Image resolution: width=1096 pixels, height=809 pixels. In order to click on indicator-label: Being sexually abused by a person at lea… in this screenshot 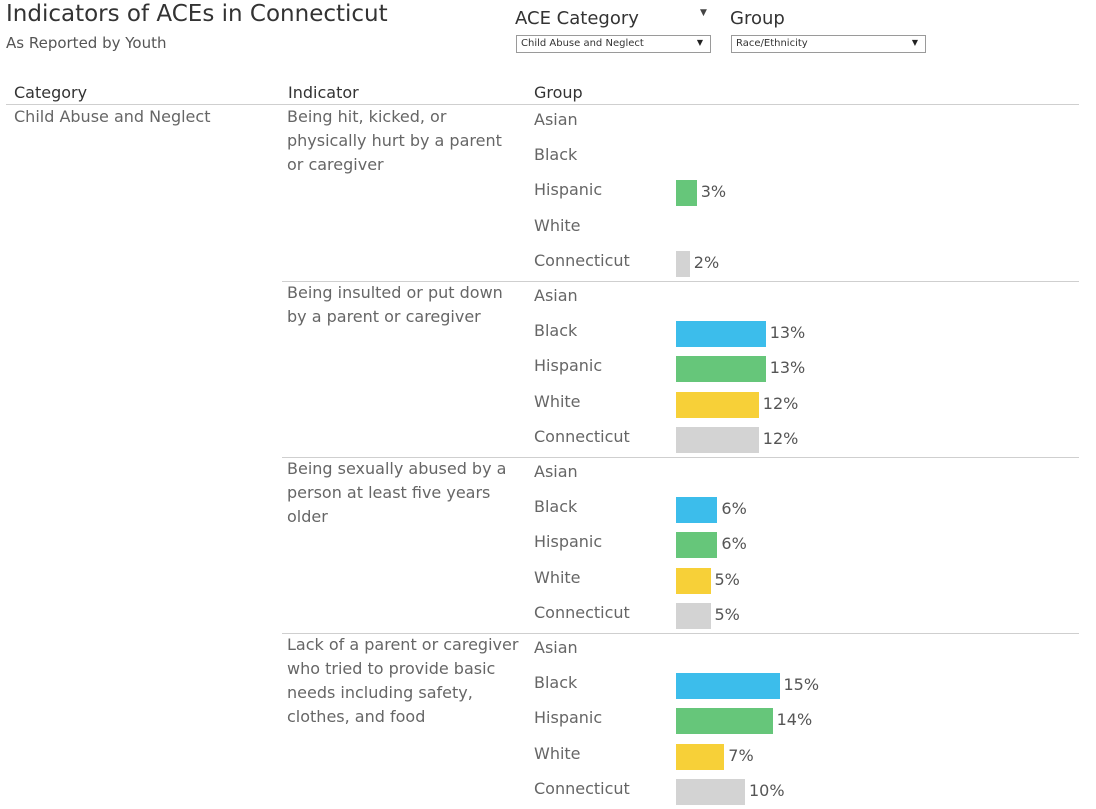, I will do `click(397, 492)`.